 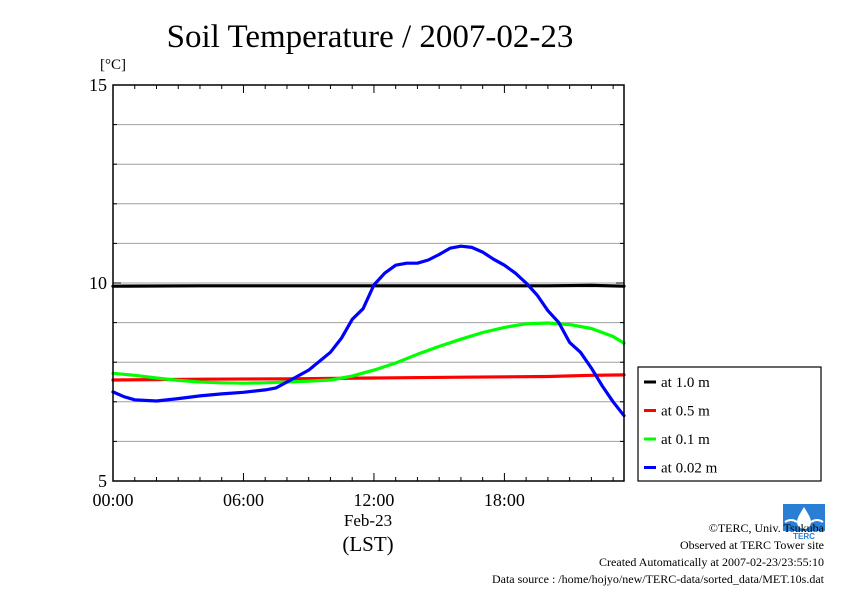 What do you see at coordinates (98, 283) in the screenshot?
I see `y-tick-label: 10` at bounding box center [98, 283].